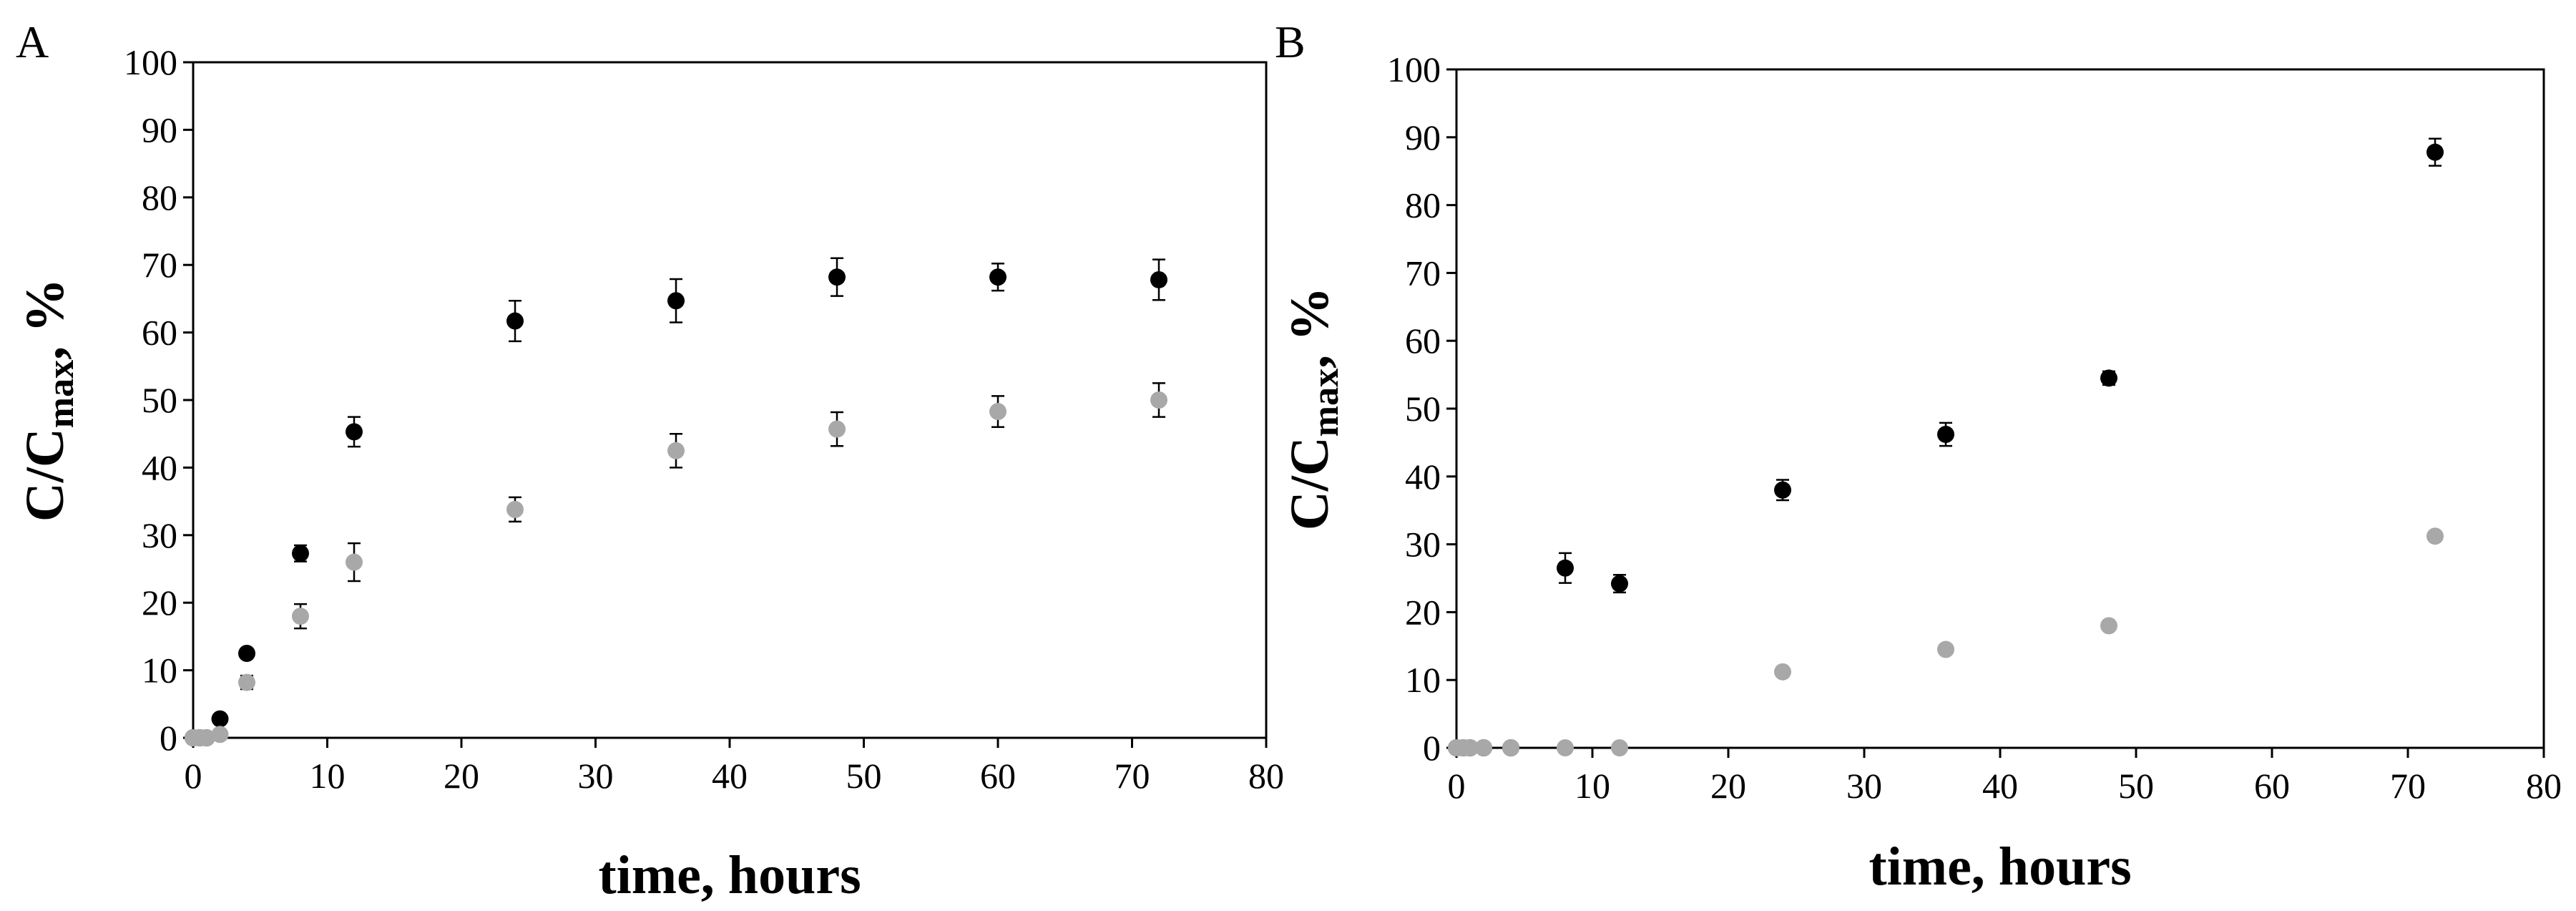  Describe the element at coordinates (328, 776) in the screenshot. I see `panel-a-x-tick-label: 10` at that location.